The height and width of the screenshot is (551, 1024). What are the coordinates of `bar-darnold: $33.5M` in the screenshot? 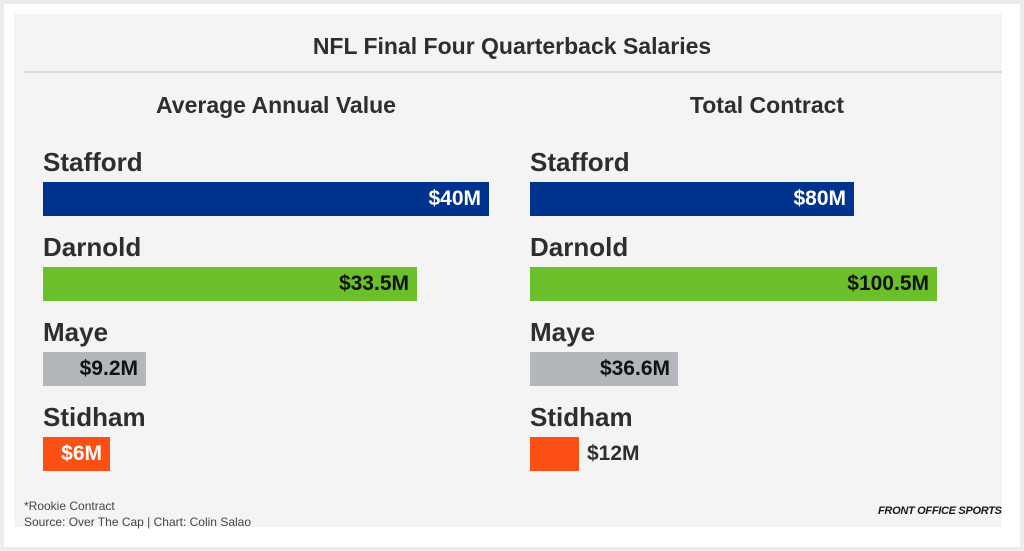 It's located at (230, 284).